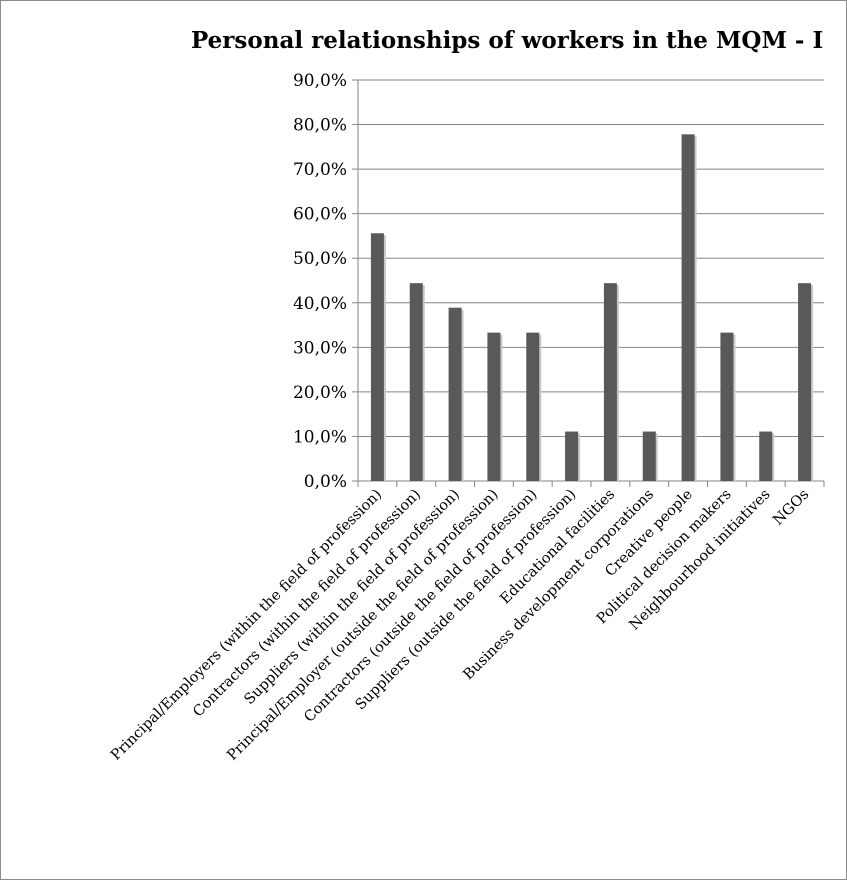  Describe the element at coordinates (320, 304) in the screenshot. I see `y-tick-label: 40,0%` at that location.